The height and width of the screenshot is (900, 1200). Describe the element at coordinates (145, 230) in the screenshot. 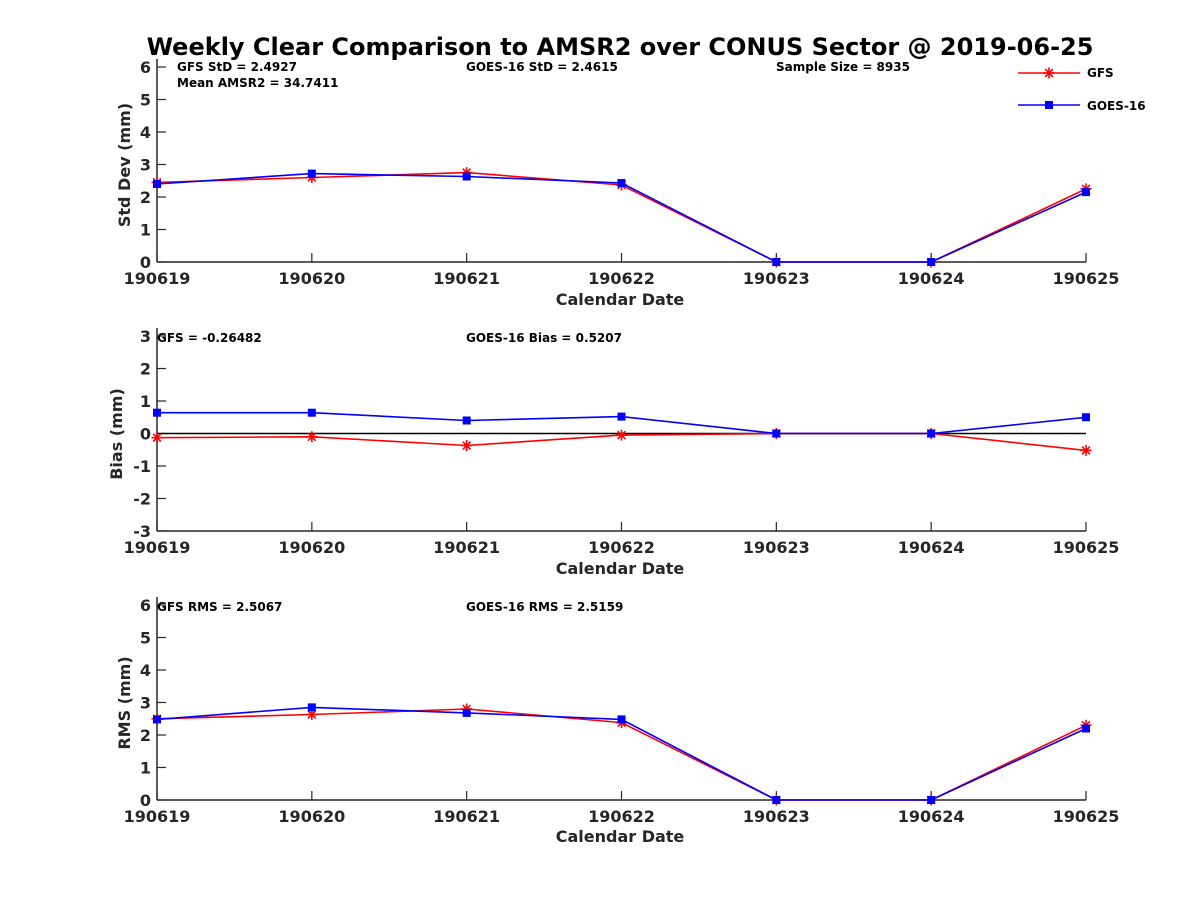

I see `stddev-y-tick-label: 1` at that location.